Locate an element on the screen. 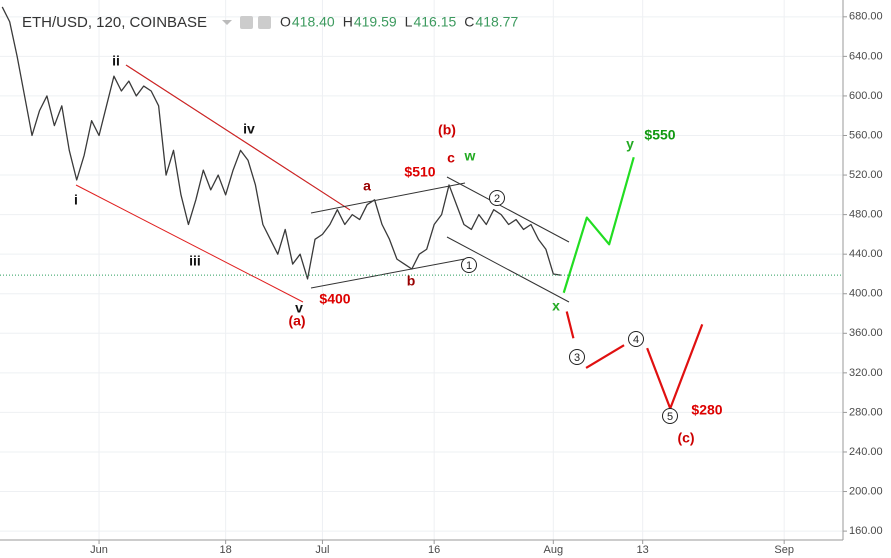 Image resolution: width=891 pixels, height=558 pixels. eye-icon is located at coordinates (246, 22).